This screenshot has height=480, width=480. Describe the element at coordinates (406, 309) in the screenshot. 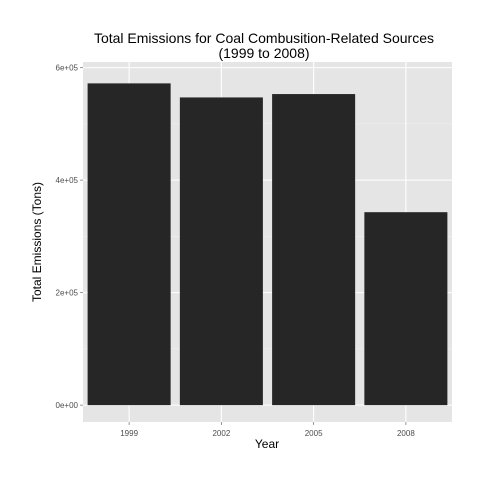

I see `bar-2008` at that location.